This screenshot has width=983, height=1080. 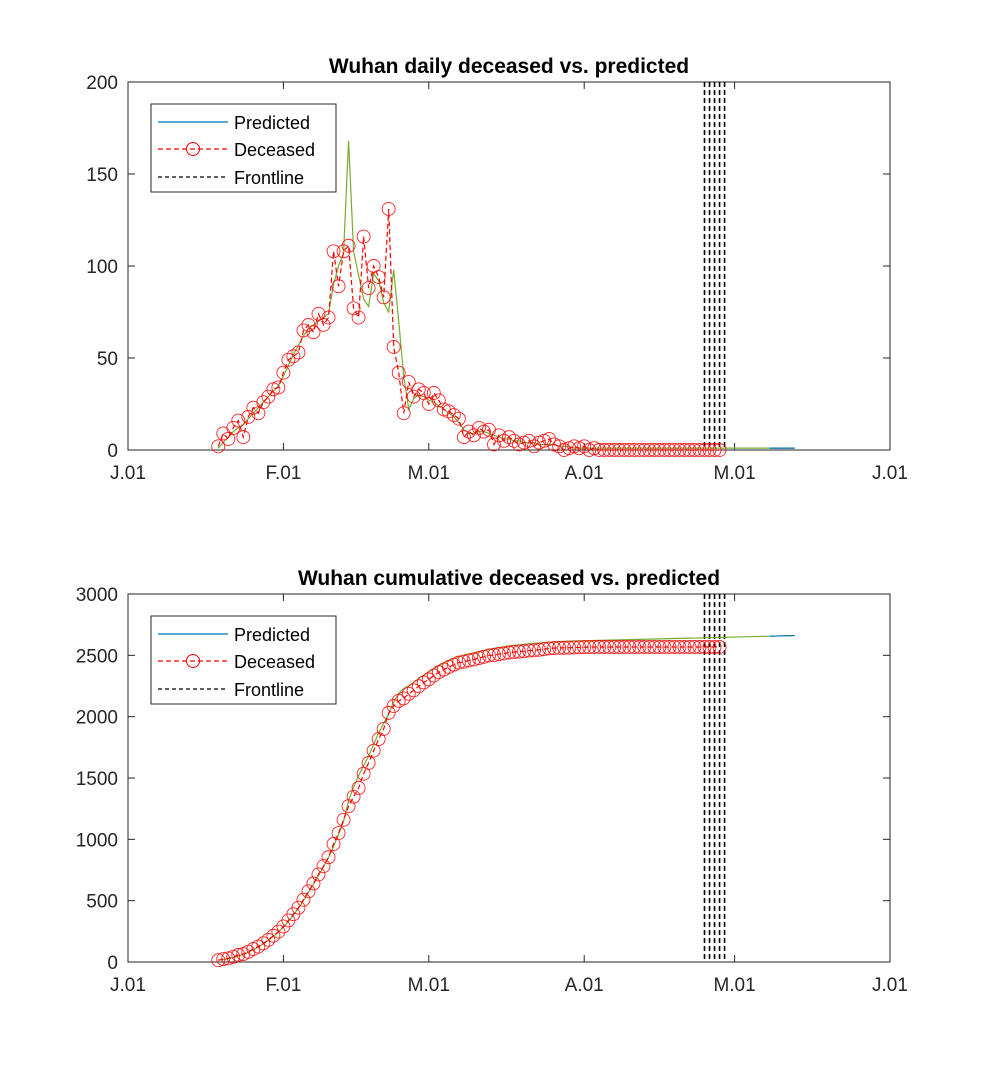 I want to click on legend-deceased-marker, so click(x=193, y=661).